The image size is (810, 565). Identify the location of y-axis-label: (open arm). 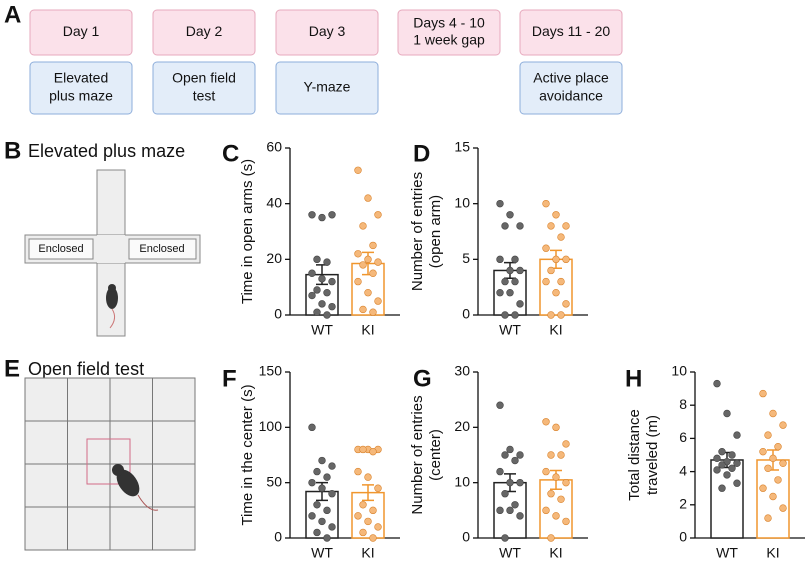
(435, 231).